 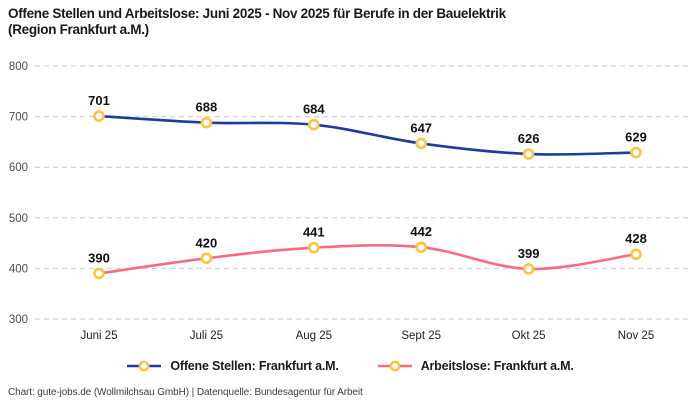 What do you see at coordinates (98, 336) in the screenshot?
I see `x-axis-tick-label: Juni 25` at bounding box center [98, 336].